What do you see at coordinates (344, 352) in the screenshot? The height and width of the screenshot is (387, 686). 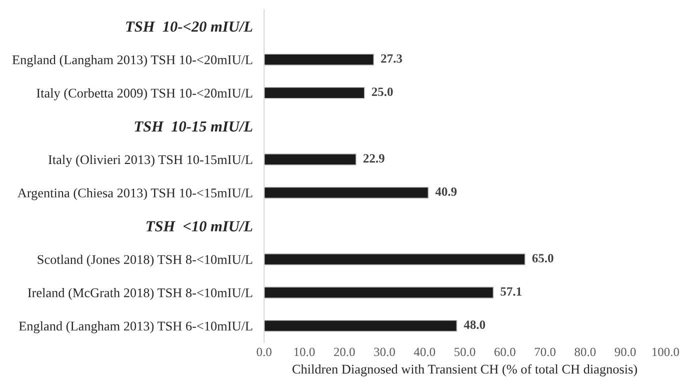 I see `x-tick-label: 20.0` at bounding box center [344, 352].